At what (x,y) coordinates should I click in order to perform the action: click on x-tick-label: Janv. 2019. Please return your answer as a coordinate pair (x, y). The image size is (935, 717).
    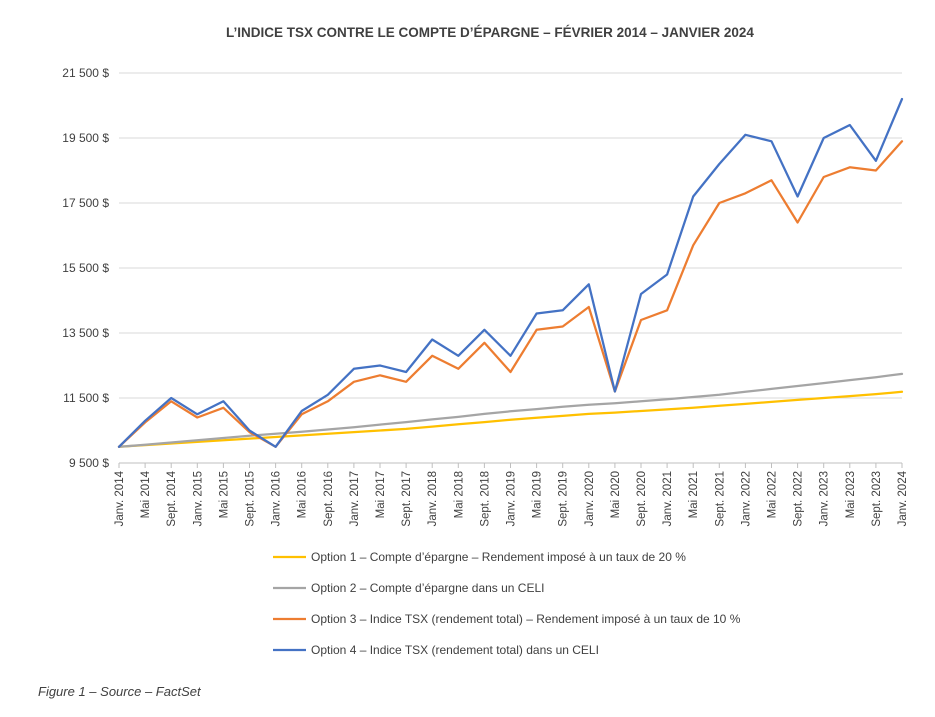
    Looking at the image, I should click on (512, 498).